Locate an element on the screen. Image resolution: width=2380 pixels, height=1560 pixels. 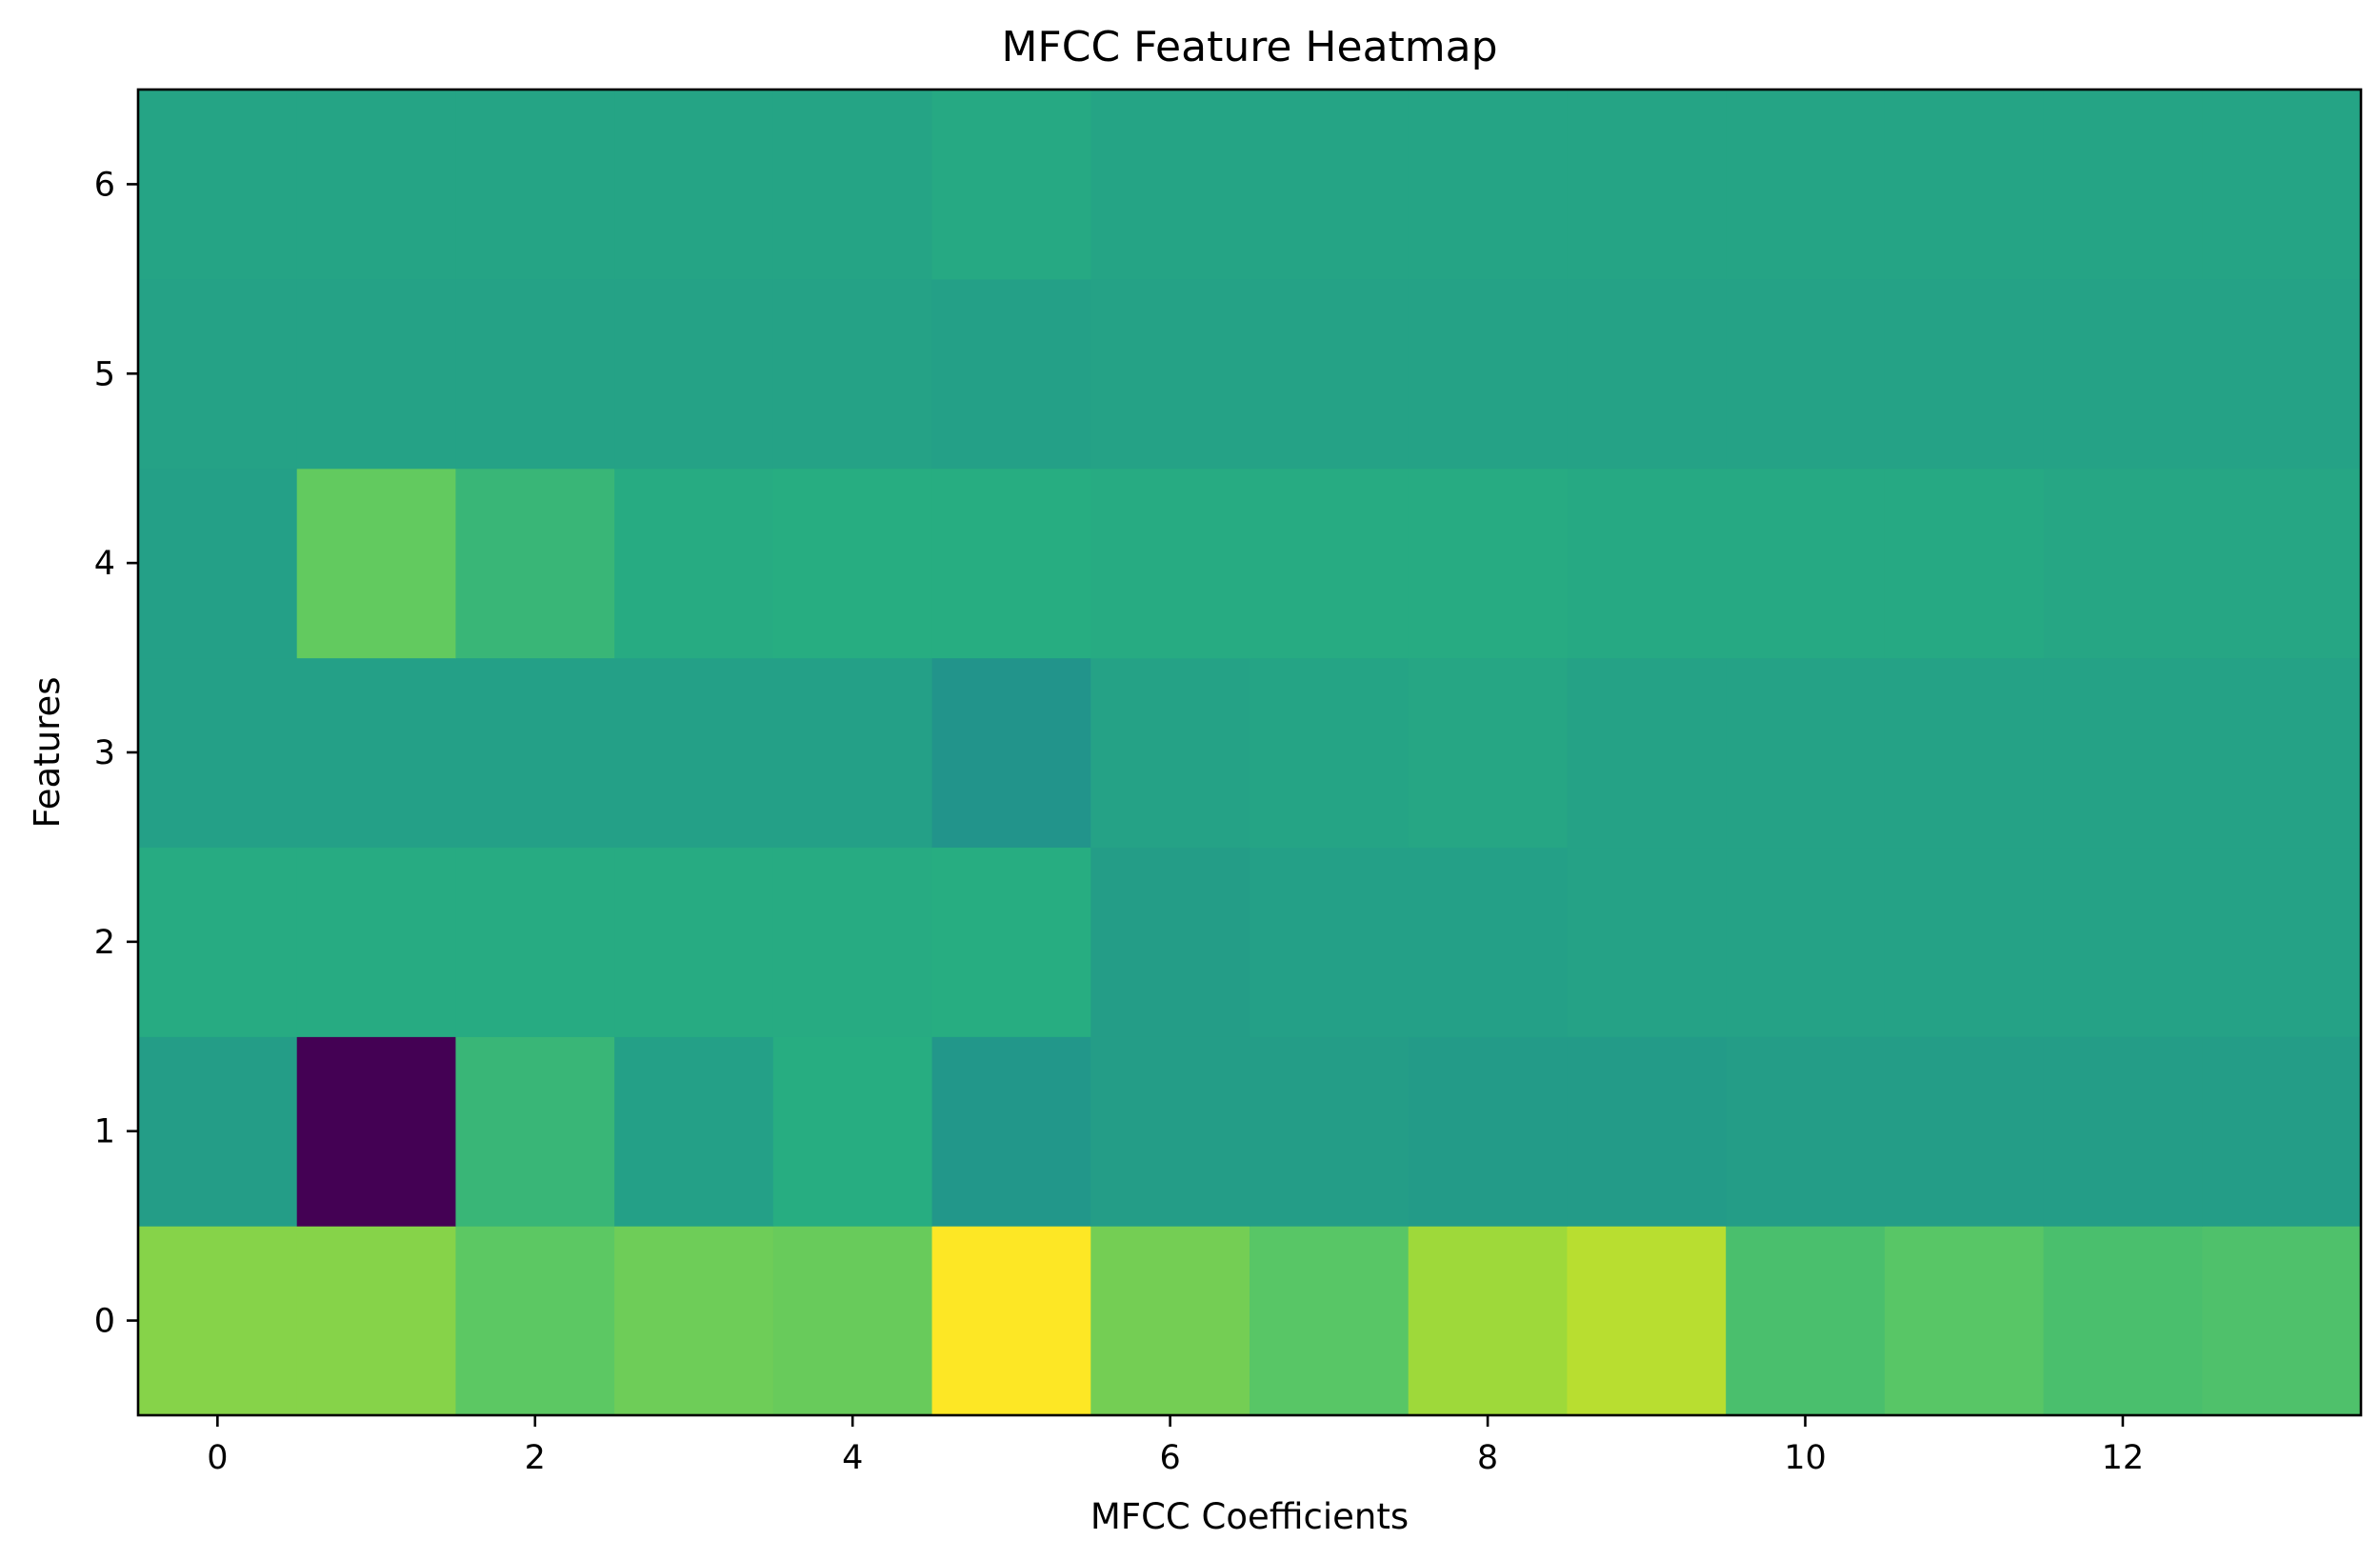
y-tick-label: 5 is located at coordinates (104, 374).